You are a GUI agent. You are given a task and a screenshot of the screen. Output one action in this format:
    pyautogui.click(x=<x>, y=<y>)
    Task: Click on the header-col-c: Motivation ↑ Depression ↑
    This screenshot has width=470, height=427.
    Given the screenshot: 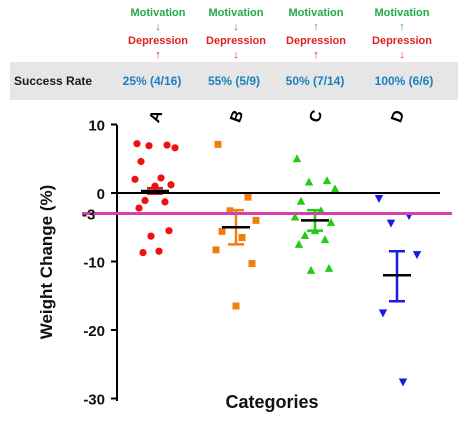 What is the action you would take?
    pyautogui.click(x=316, y=34)
    